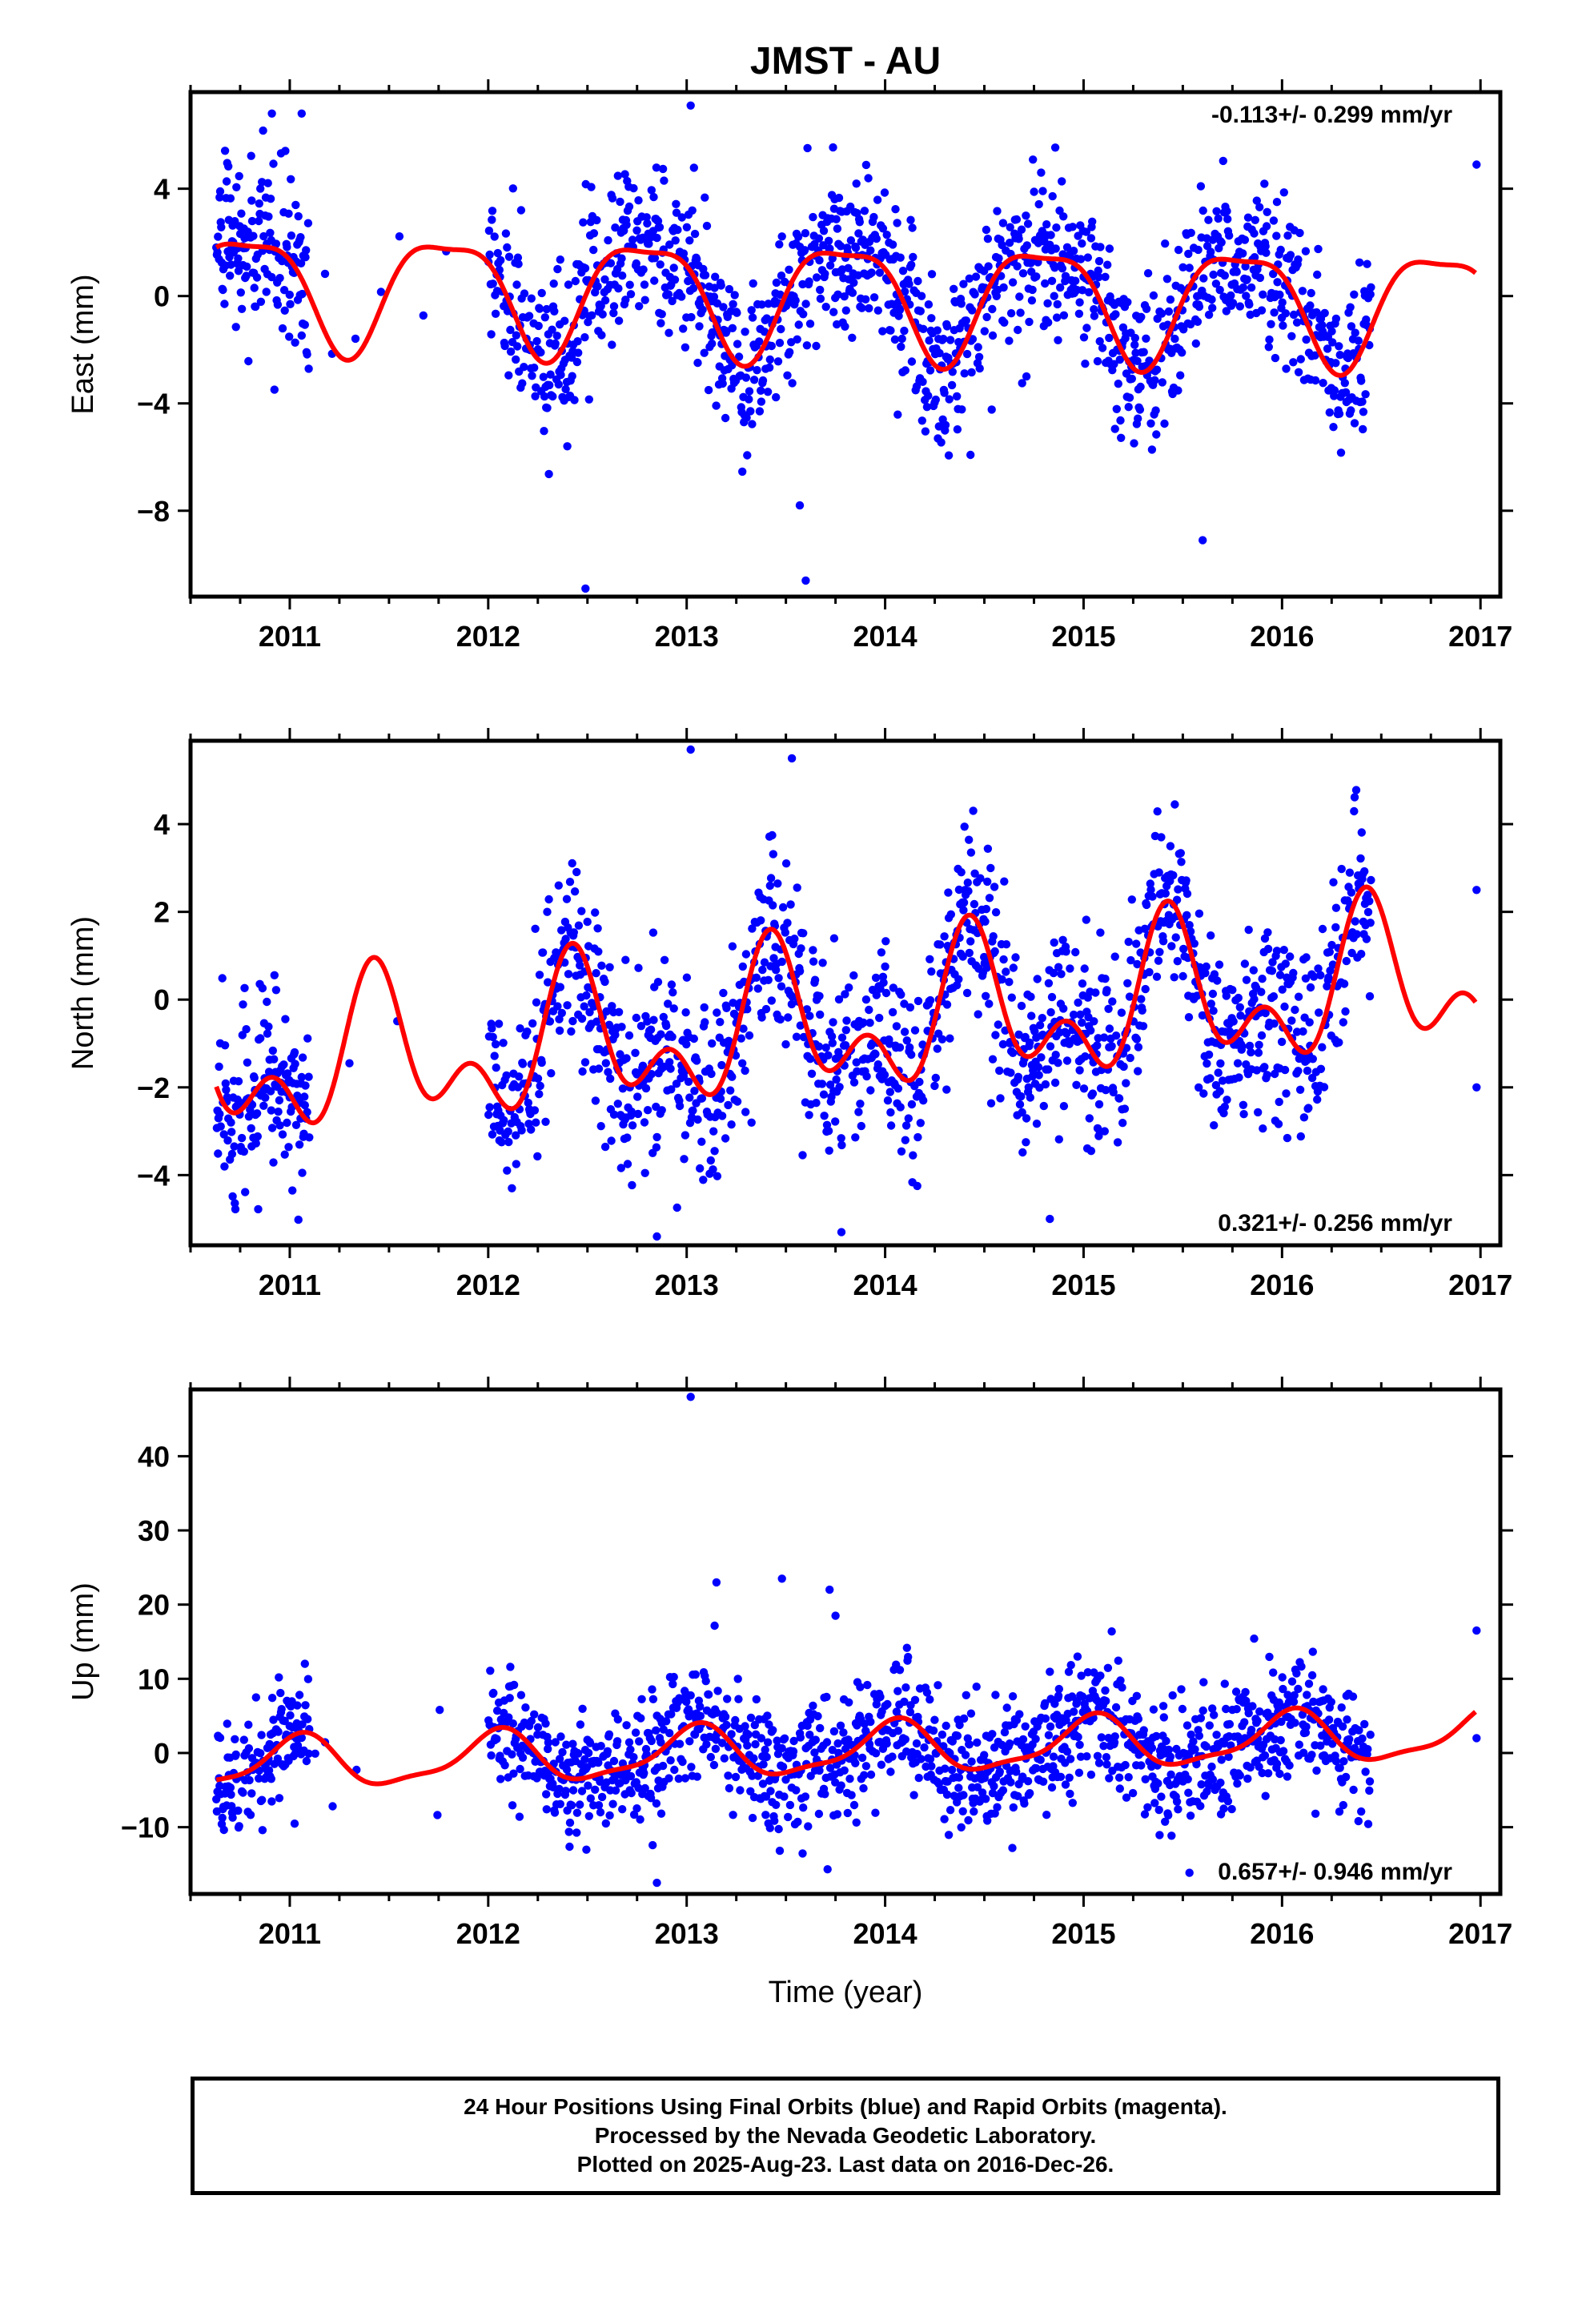 This screenshot has height=2324, width=1582. Describe the element at coordinates (488, 1285) in the screenshot. I see `x-tick-label: 2012` at that location.